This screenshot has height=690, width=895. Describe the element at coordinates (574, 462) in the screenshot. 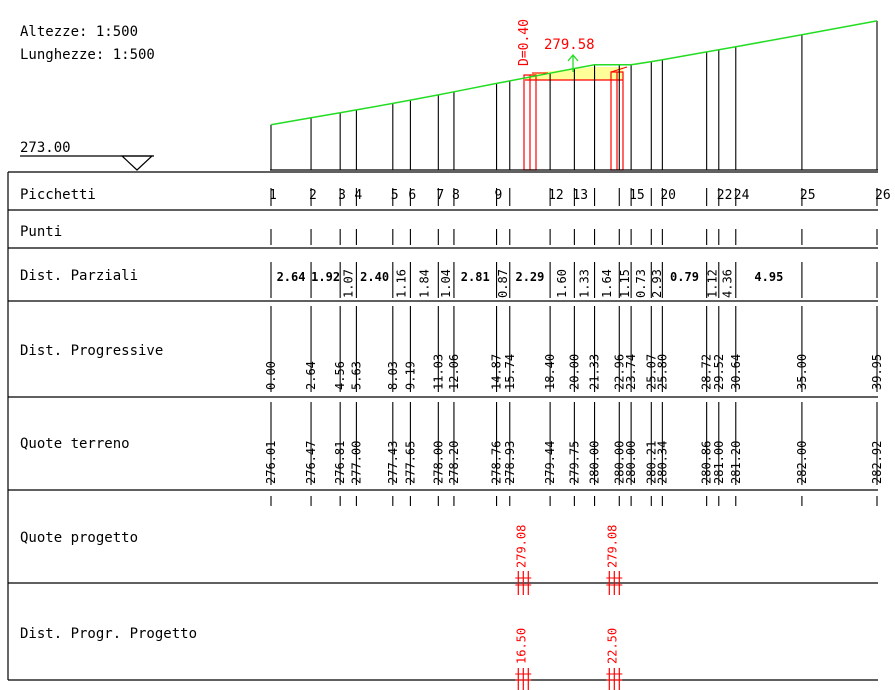

I see `quota-terreno-label: 279.75` at that location.